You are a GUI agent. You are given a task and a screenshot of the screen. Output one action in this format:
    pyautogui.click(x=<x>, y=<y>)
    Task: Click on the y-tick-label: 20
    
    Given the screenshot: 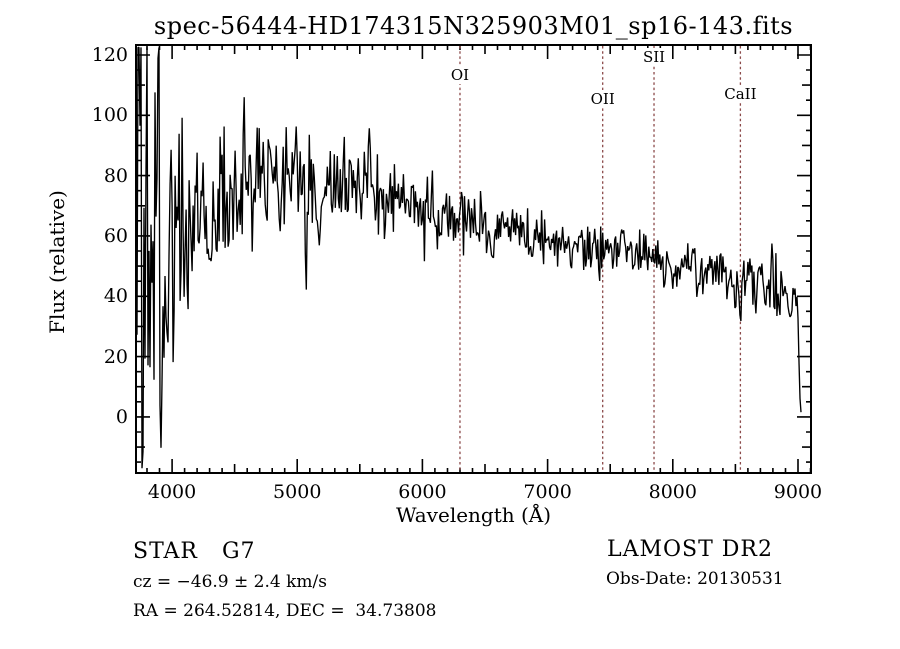 What is the action you would take?
    pyautogui.click(x=115, y=356)
    